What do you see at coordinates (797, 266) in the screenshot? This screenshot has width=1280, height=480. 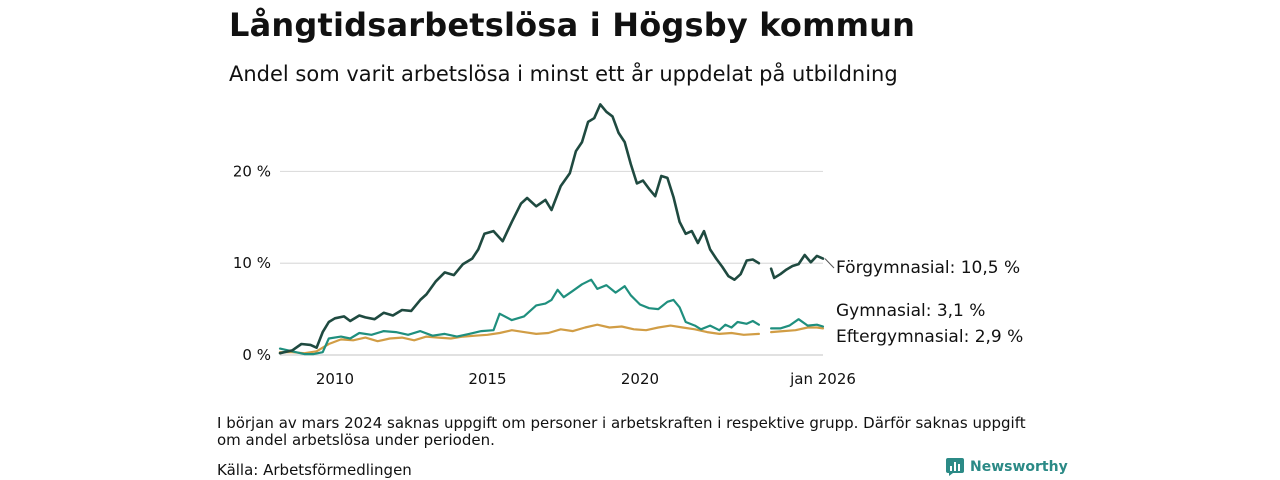 I see `series-line-förgymnasial-after-gap` at bounding box center [797, 266].